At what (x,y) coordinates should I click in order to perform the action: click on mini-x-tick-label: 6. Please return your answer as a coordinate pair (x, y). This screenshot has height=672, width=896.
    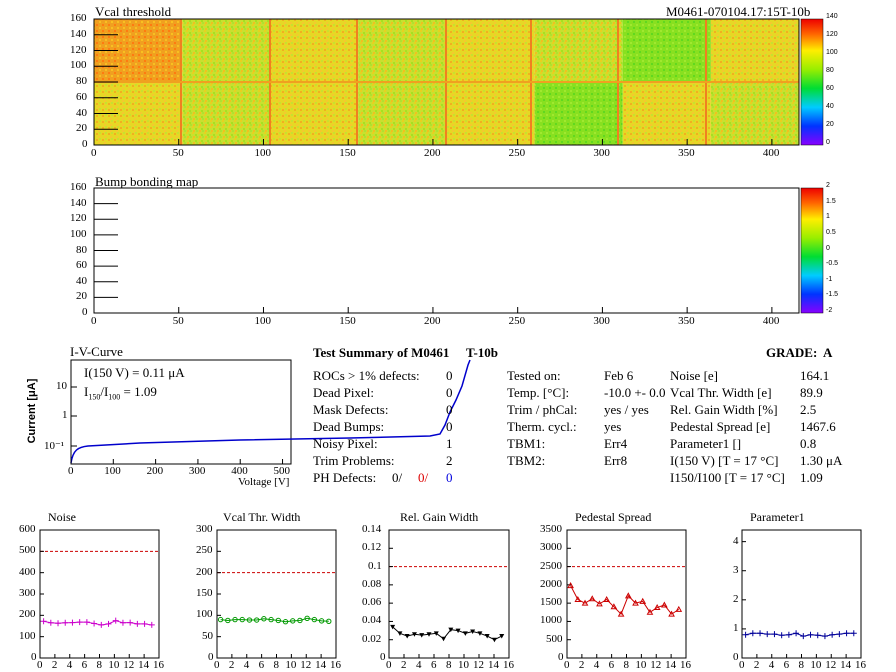
    Looking at the image, I should click on (261, 665).